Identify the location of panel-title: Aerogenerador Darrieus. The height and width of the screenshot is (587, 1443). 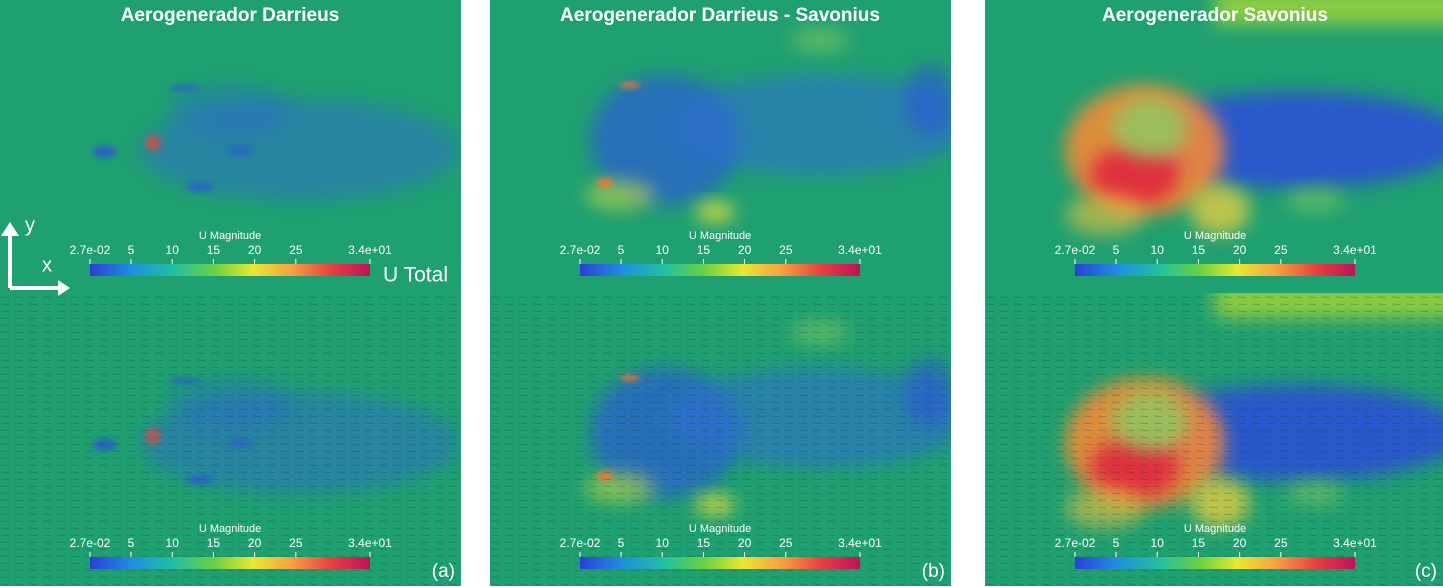
(230, 15).